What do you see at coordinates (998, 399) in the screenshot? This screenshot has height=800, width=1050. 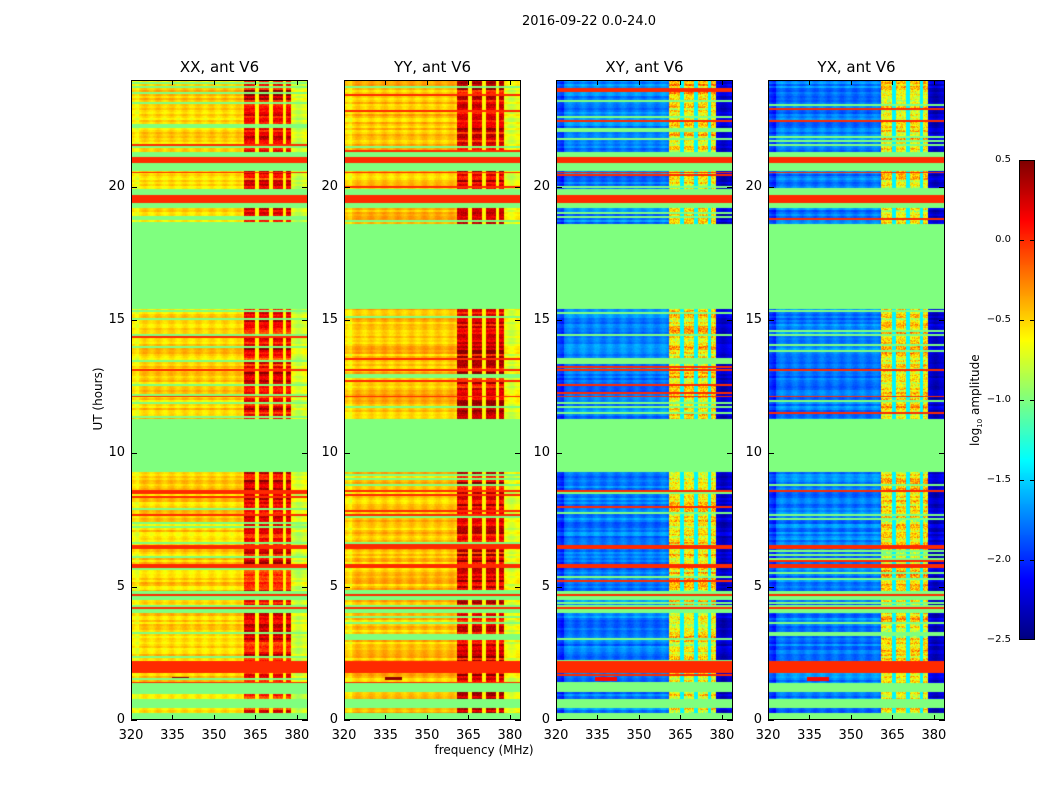 I see `colorbar-tick-label: −1.0` at bounding box center [998, 399].